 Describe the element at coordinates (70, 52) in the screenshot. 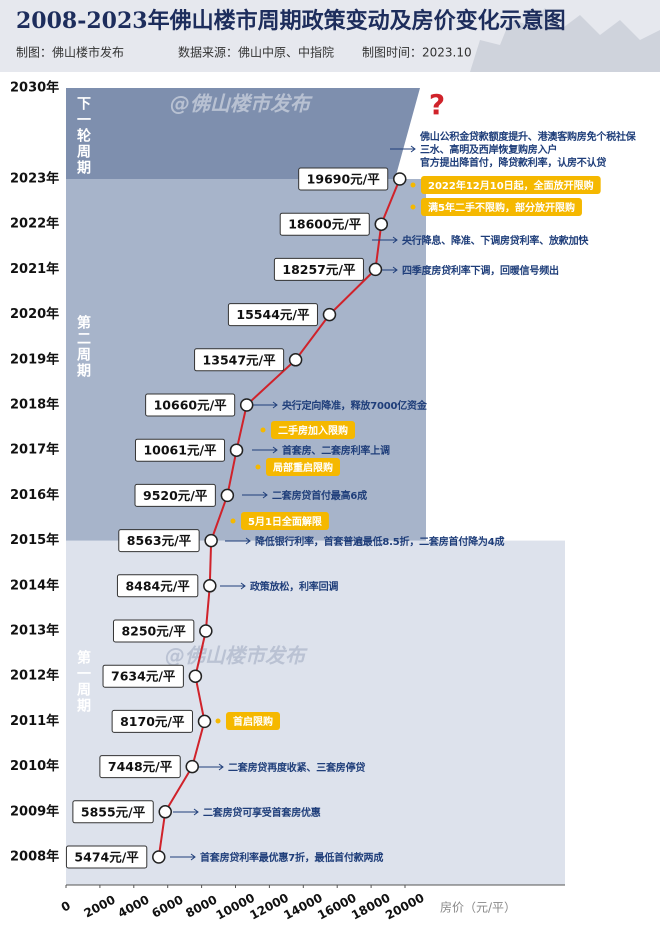

I see `credit: 制图：佛山楼市发布` at that location.